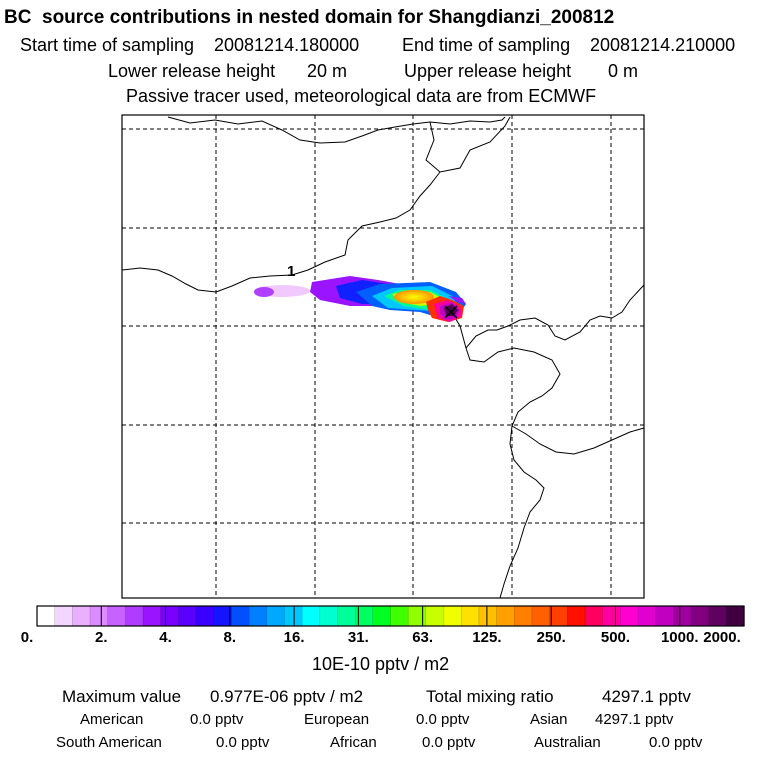 This screenshot has height=768, width=768. Describe the element at coordinates (230, 637) in the screenshot. I see `colorbar-tick-label: 8.` at that location.